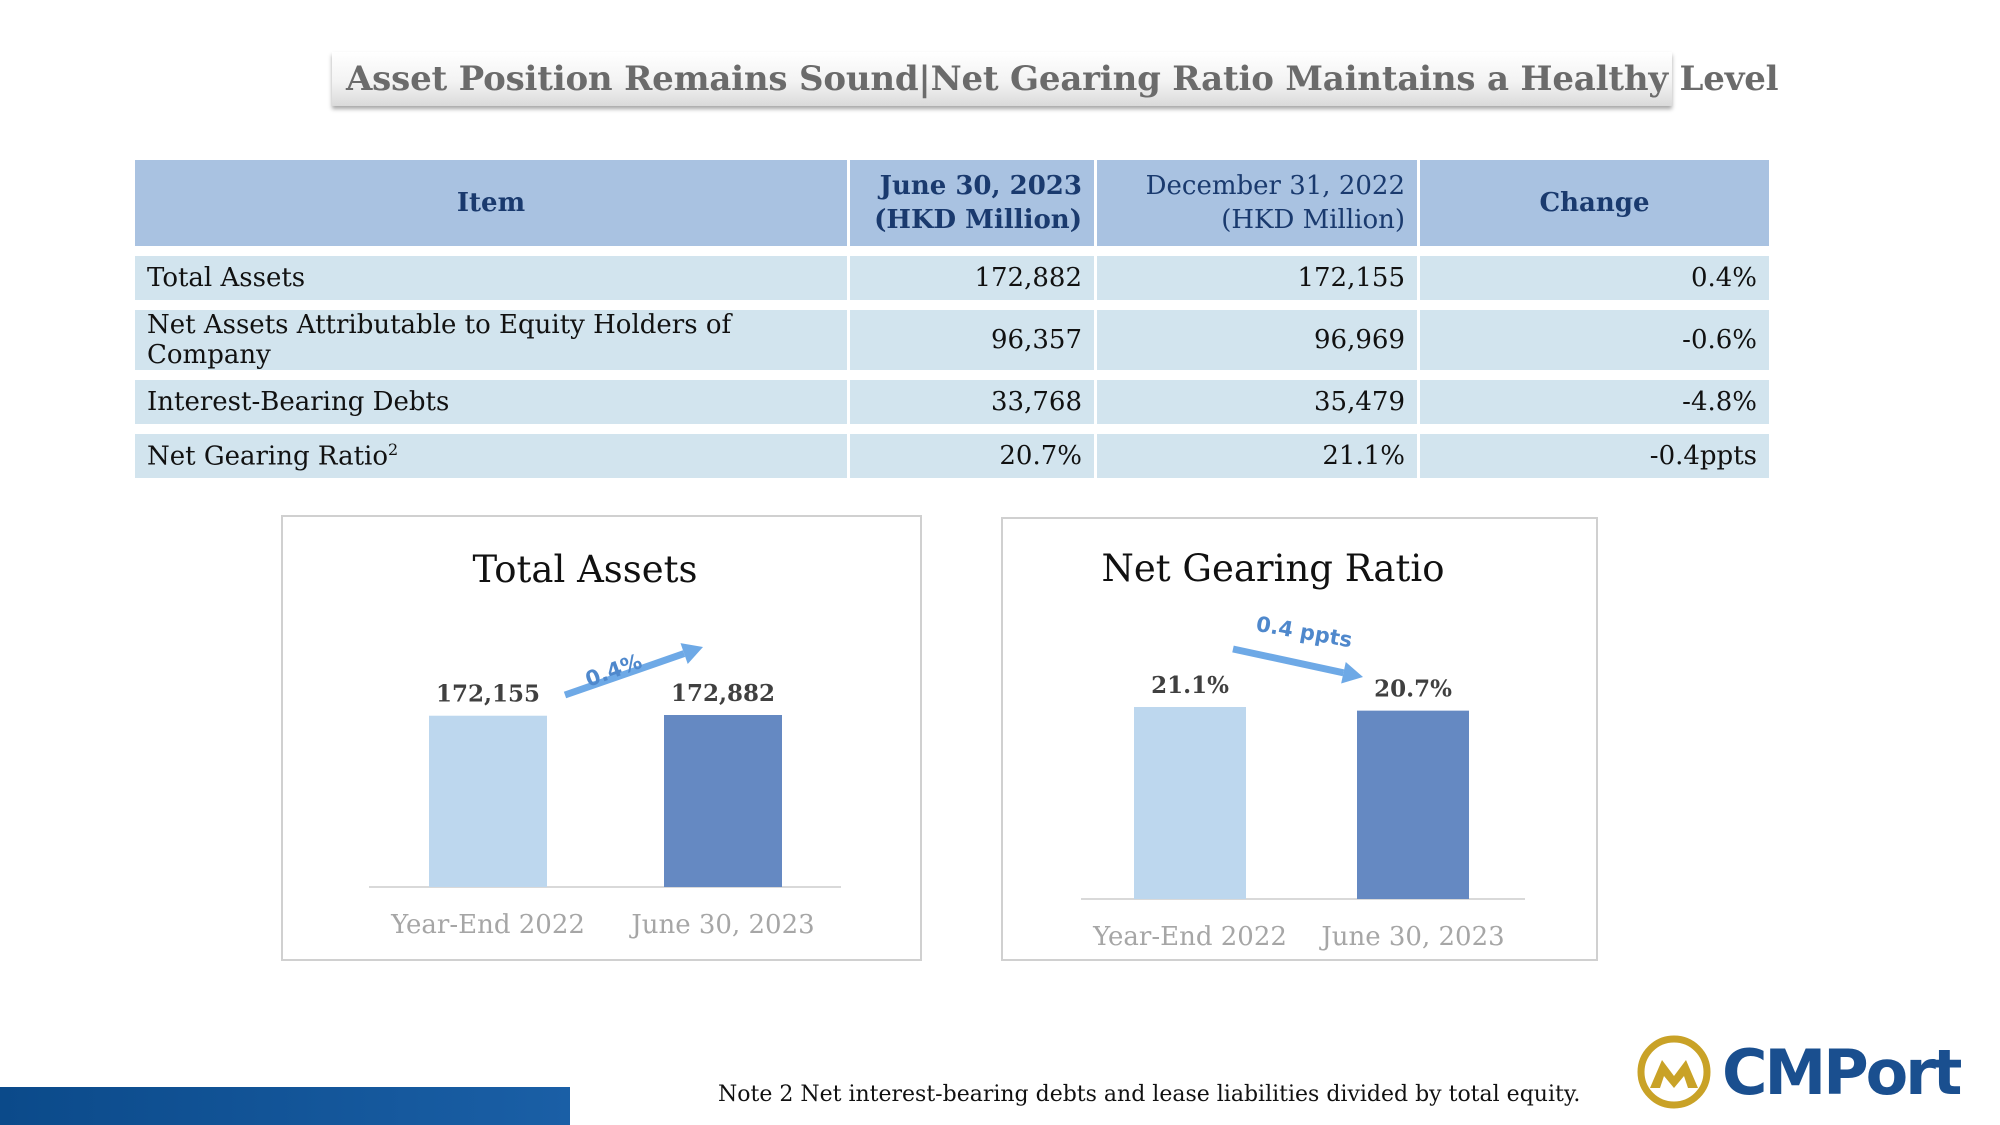 The image size is (2000, 1125). What do you see at coordinates (1257, 203) in the screenshot?
I see `header-dec-2022: December 31, 2022 (HKD Million)` at bounding box center [1257, 203].